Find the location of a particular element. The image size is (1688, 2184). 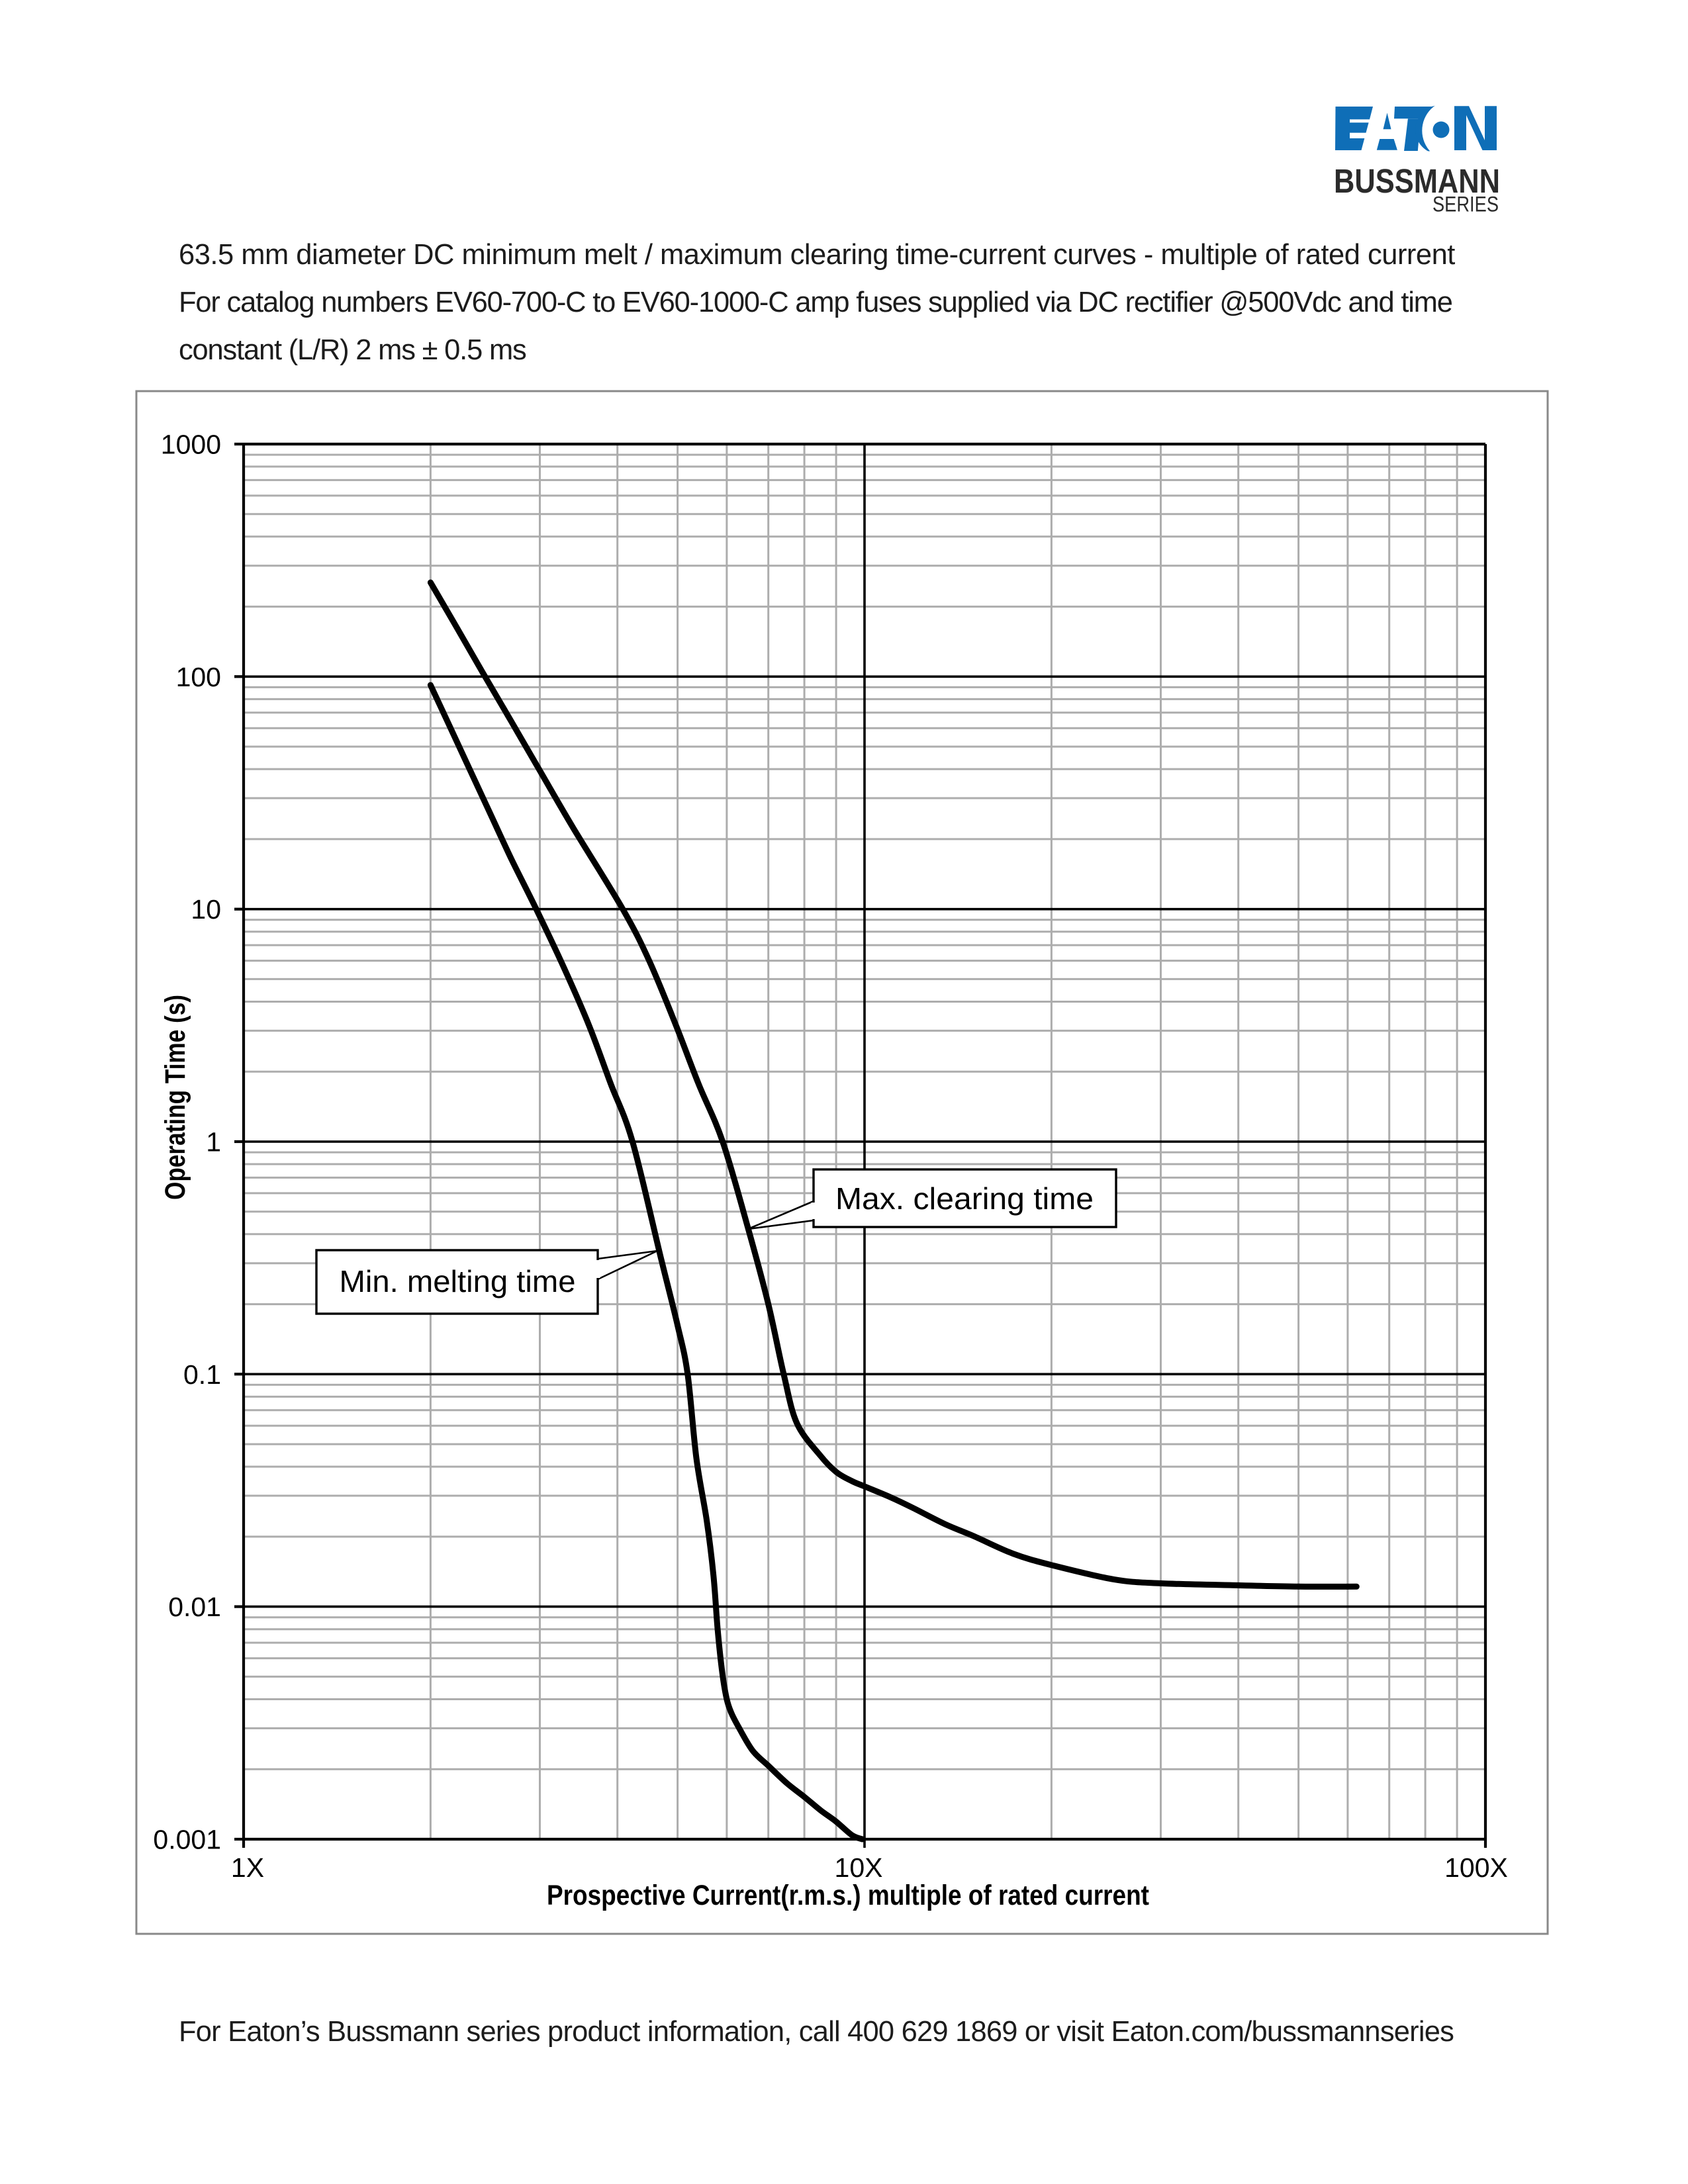

svg-text: 0.001 is located at coordinates (187, 1840).